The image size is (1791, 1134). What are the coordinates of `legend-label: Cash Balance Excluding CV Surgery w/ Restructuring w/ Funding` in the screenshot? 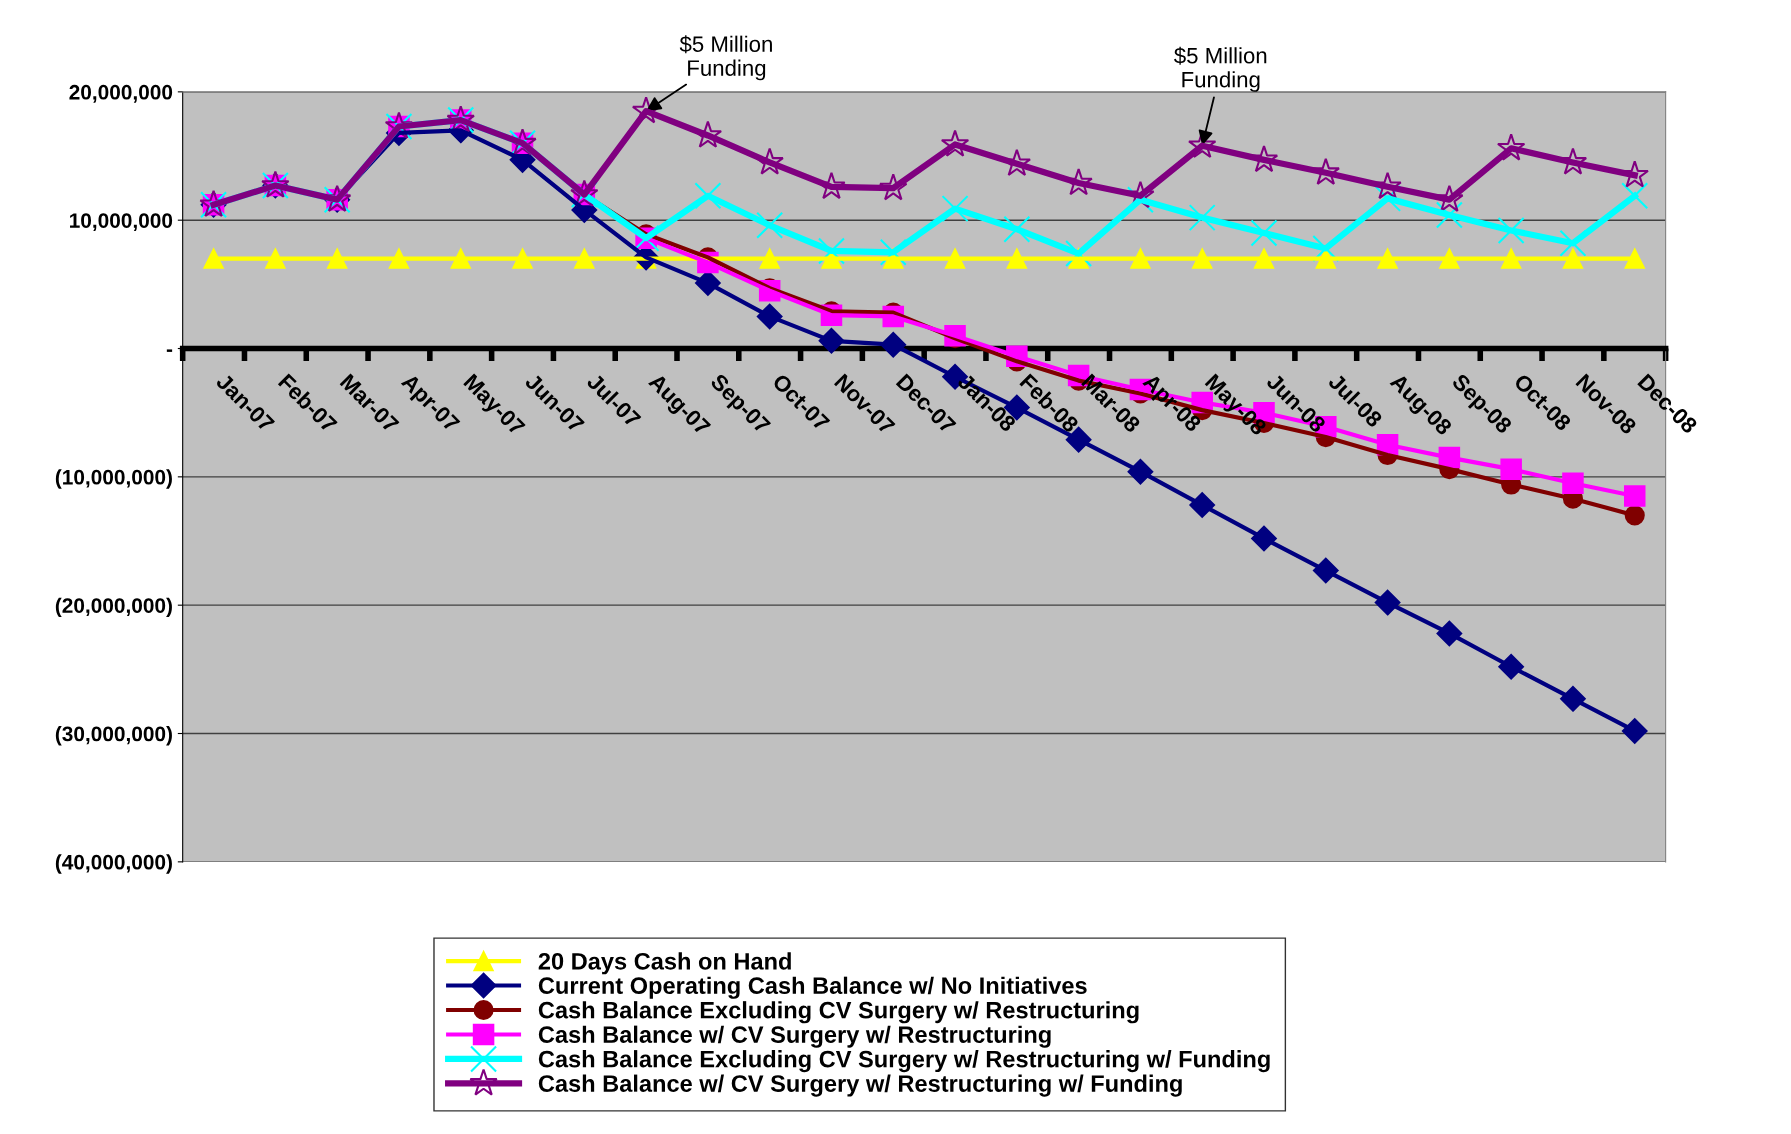 It's located at (904, 1061).